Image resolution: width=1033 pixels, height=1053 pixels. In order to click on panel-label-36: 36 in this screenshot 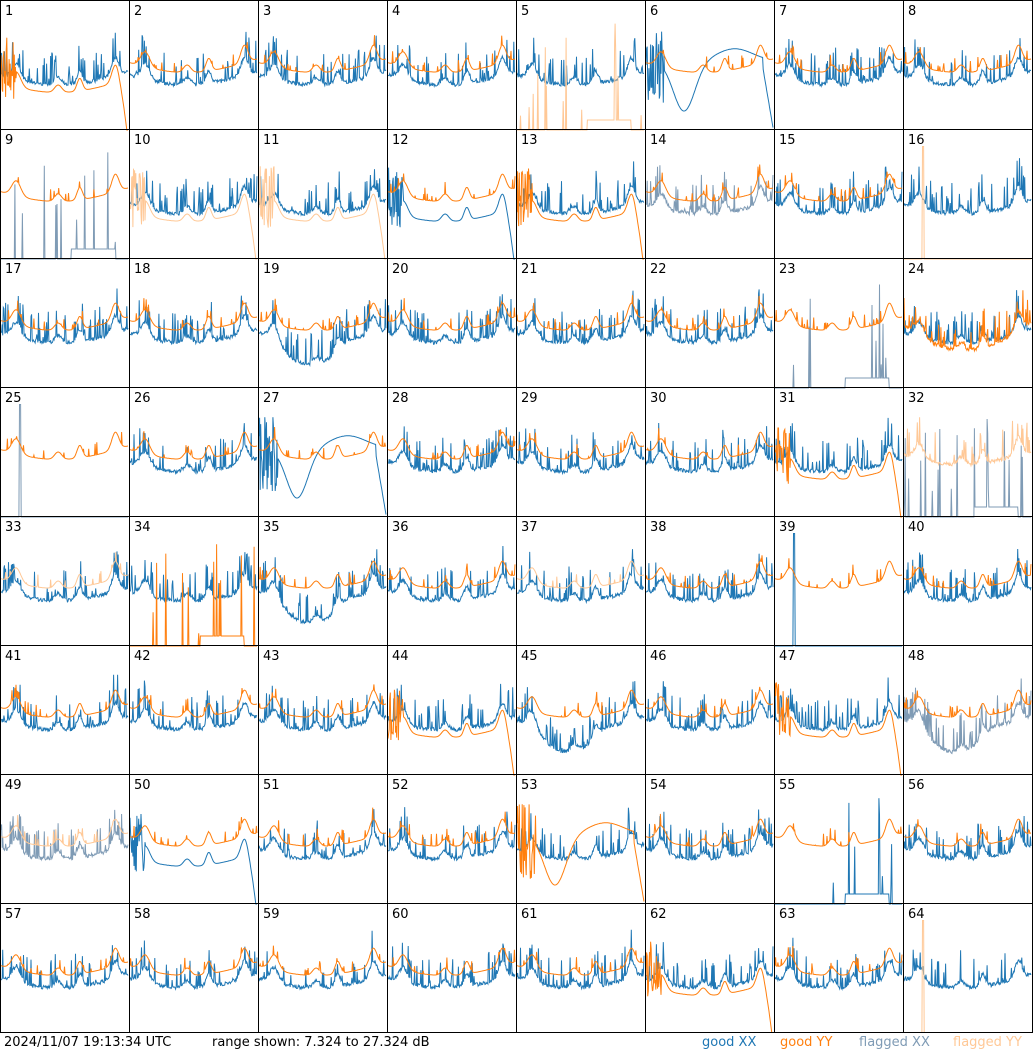, I will do `click(400, 527)`.